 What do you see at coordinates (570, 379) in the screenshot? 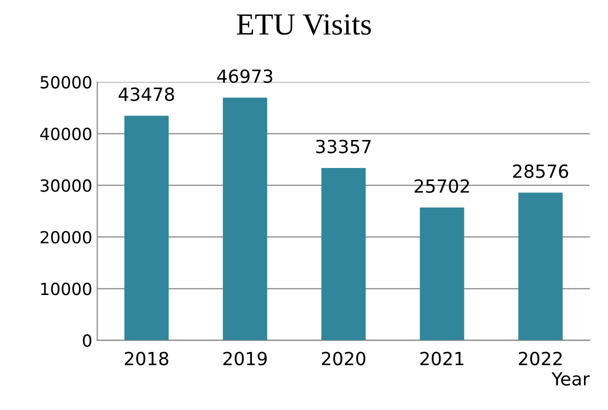
I see `x-axis-title: Year` at bounding box center [570, 379].